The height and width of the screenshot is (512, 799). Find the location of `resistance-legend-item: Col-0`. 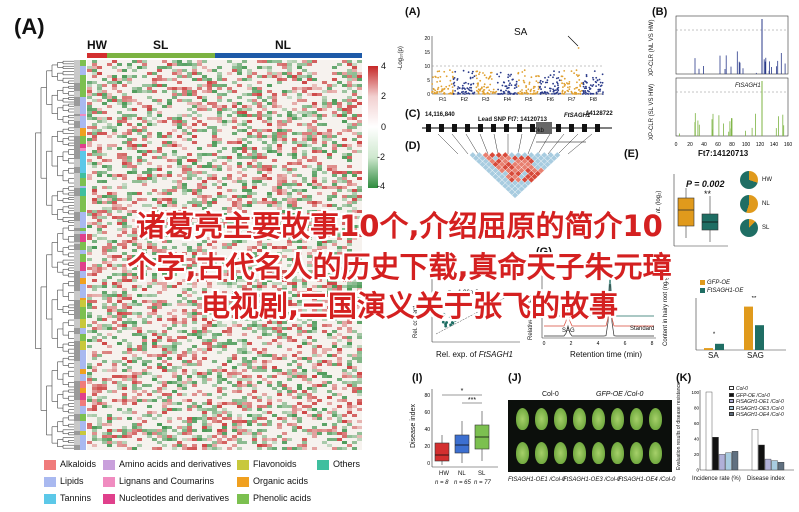

resistance-legend-item: Col-0 is located at coordinates (738, 389).